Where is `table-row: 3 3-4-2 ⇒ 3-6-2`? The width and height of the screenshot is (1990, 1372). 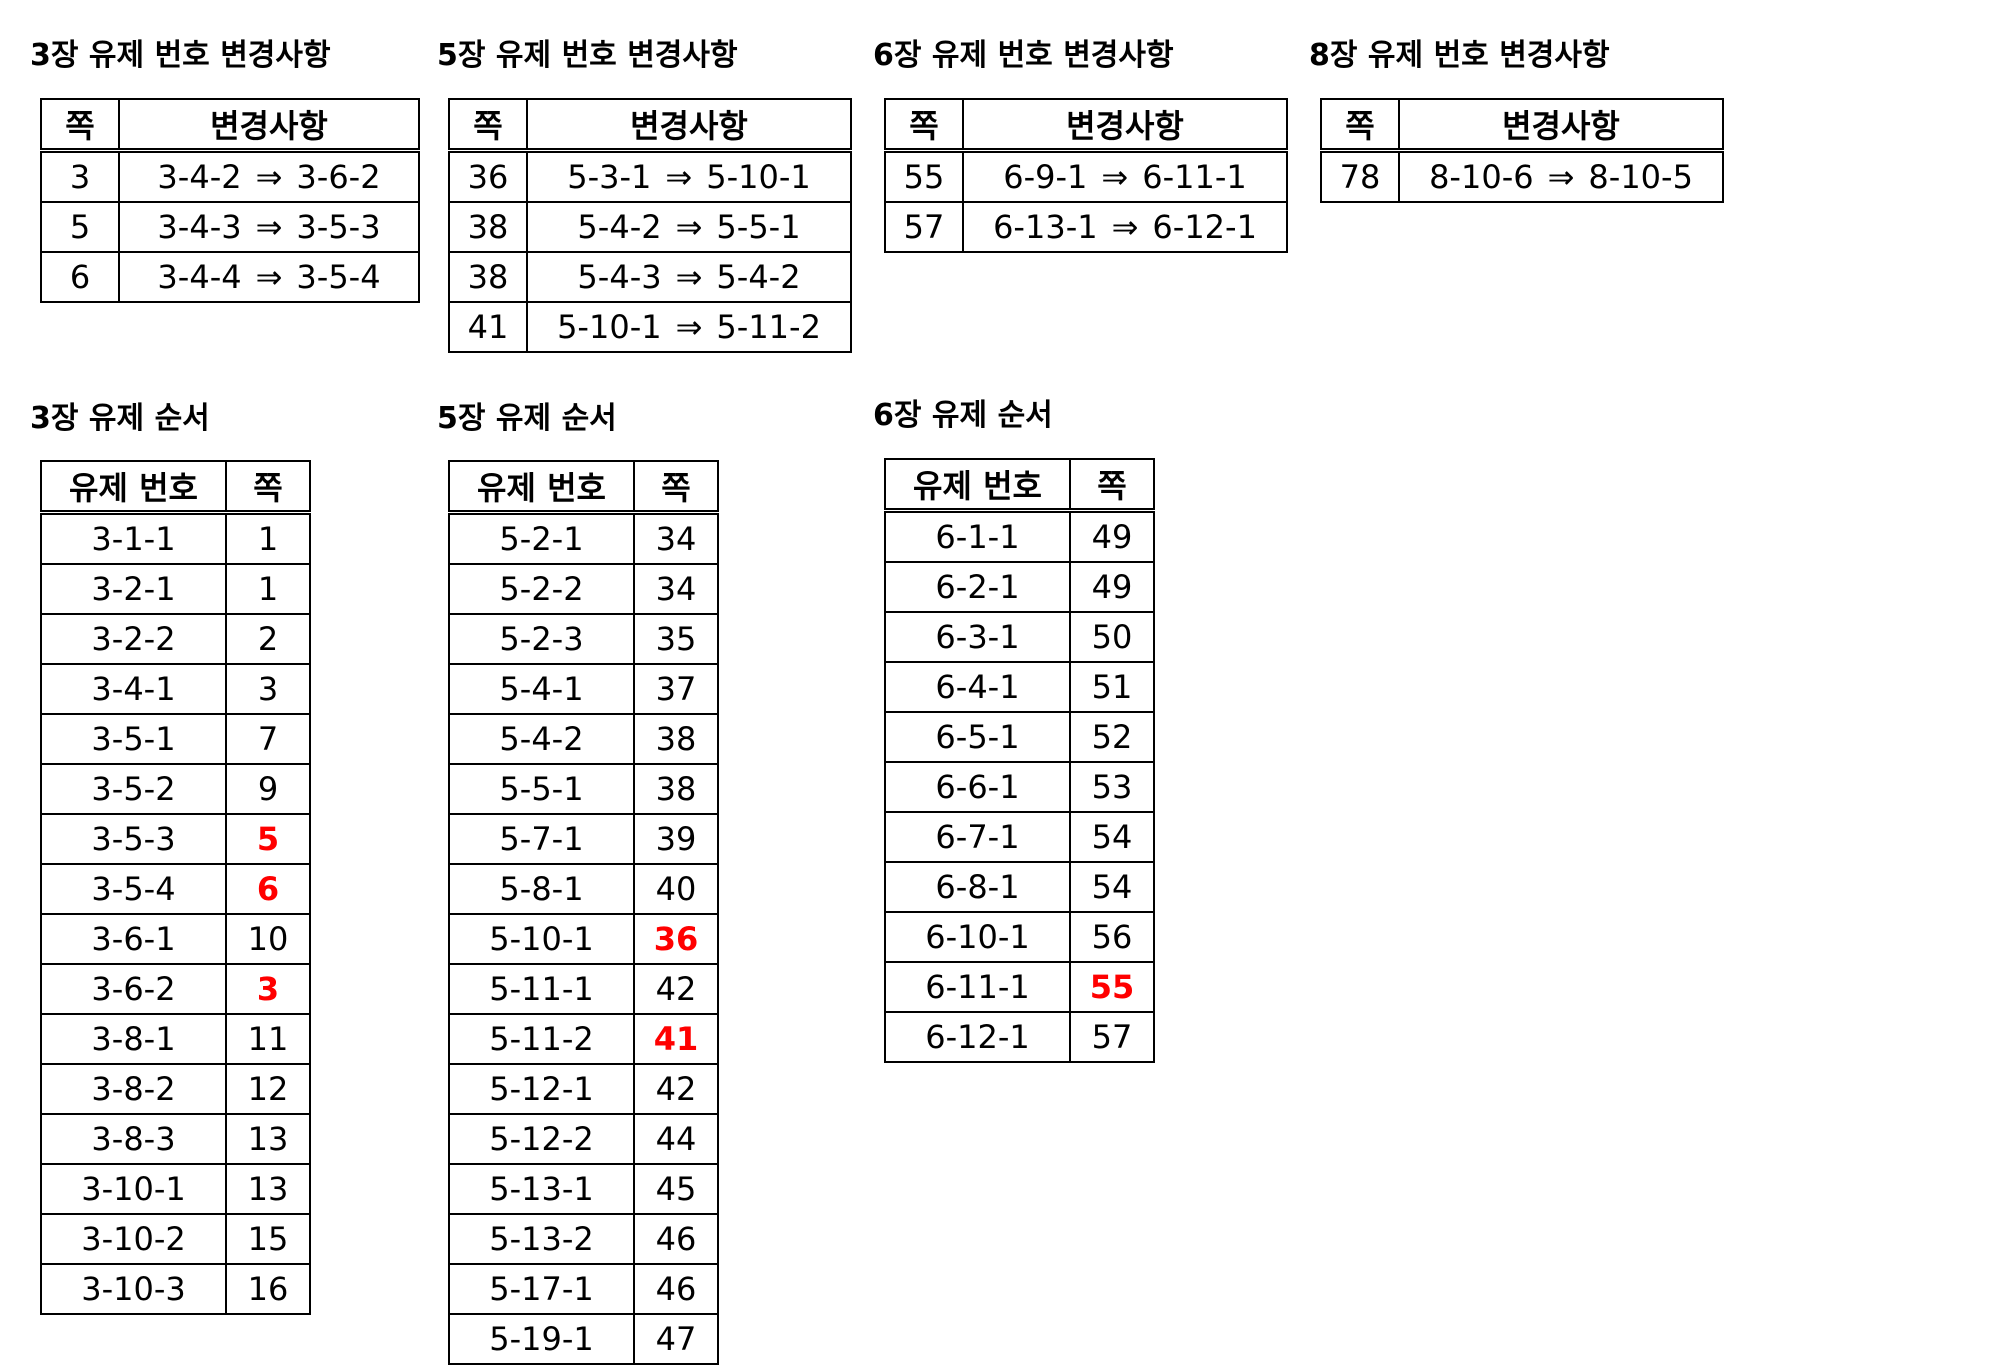
table-row: 3 3-4-2 ⇒ 3-6-2 is located at coordinates (230, 176).